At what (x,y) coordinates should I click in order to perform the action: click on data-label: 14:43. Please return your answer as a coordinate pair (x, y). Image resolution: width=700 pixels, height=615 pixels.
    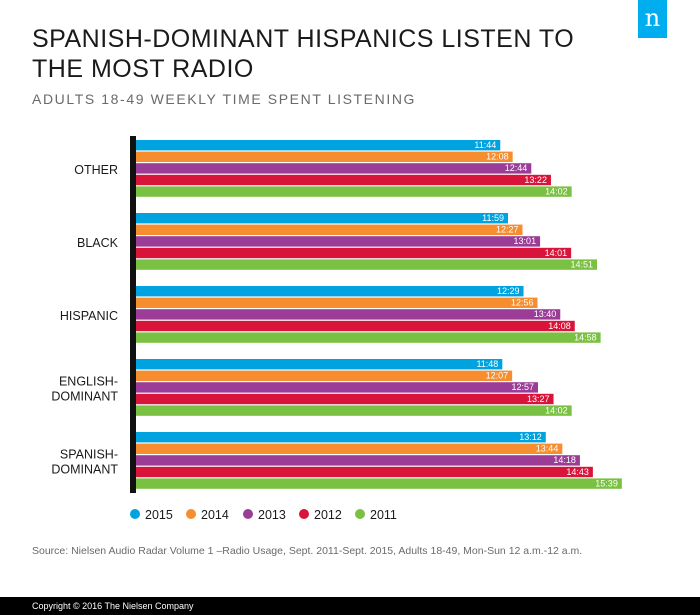
    Looking at the image, I should click on (577, 472).